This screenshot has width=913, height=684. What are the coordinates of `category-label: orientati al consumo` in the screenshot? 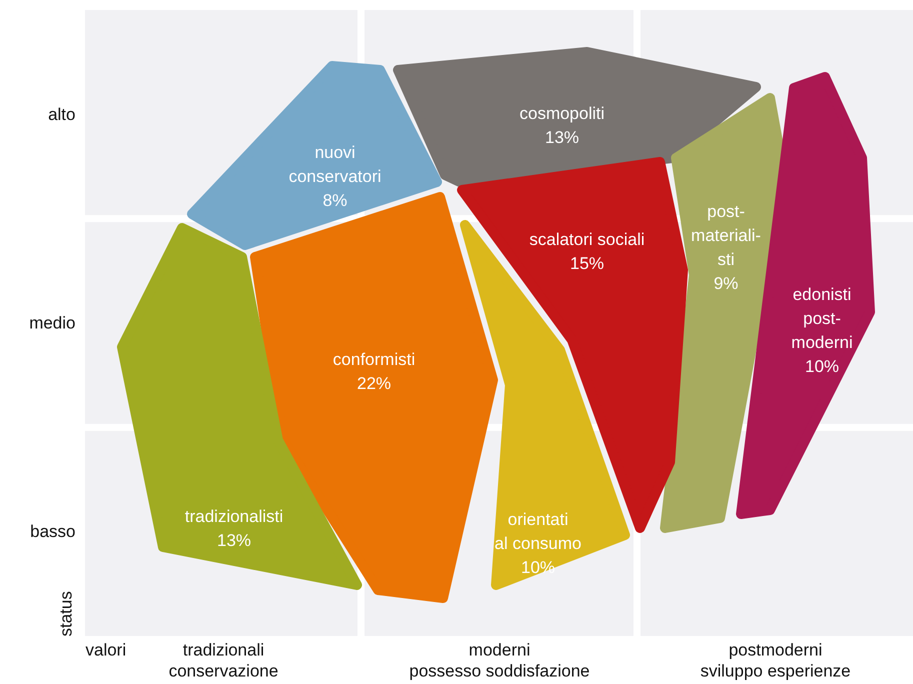 It's located at (538, 531).